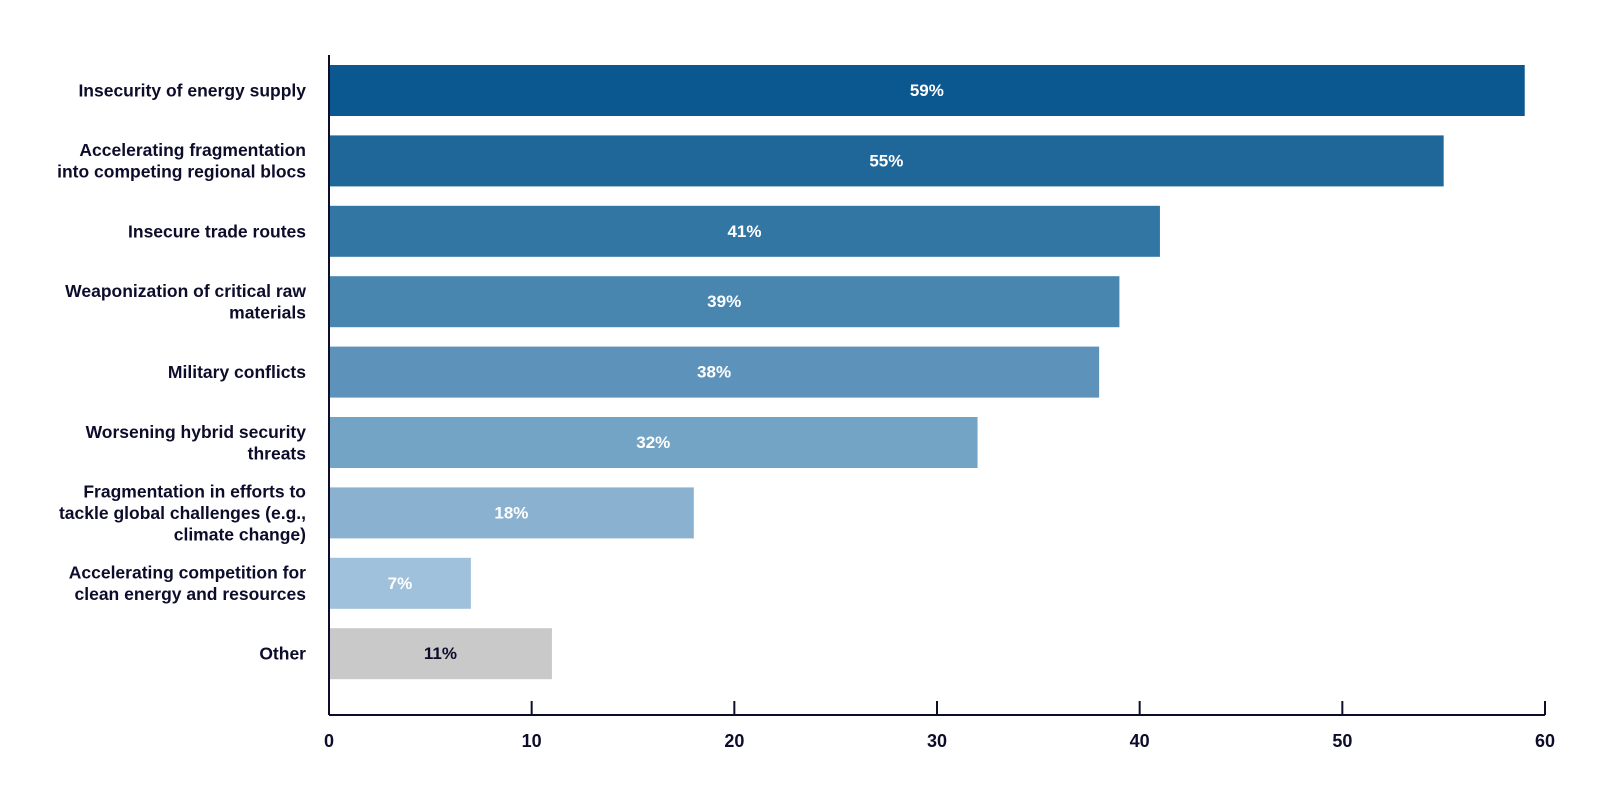 The width and height of the screenshot is (1600, 800). What do you see at coordinates (267, 312) in the screenshot?
I see `category-label-line: materials` at bounding box center [267, 312].